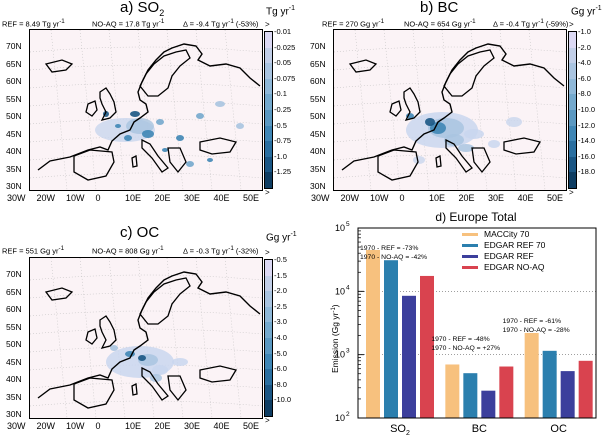 This screenshot has height=437, width=602. I want to click on longitude-label: 20W, so click(46, 198).